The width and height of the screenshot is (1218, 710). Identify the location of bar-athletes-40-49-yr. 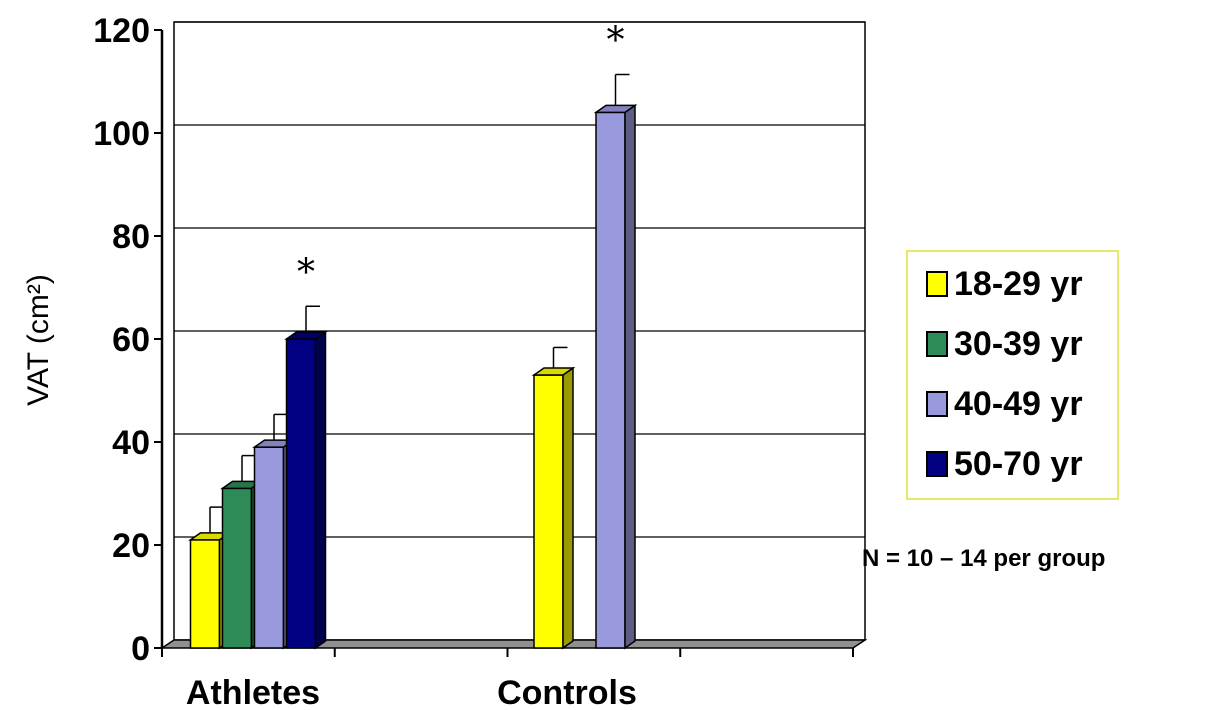
(269, 547).